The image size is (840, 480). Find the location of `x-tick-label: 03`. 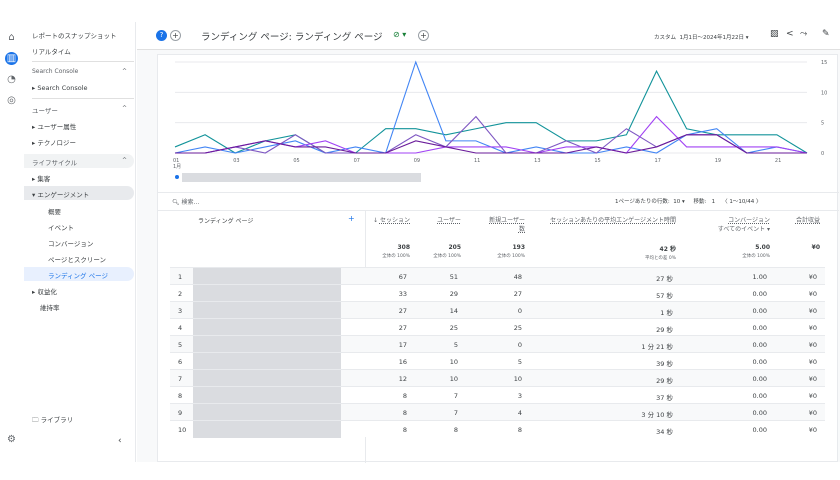

x-tick-label: 03 is located at coordinates (236, 161).